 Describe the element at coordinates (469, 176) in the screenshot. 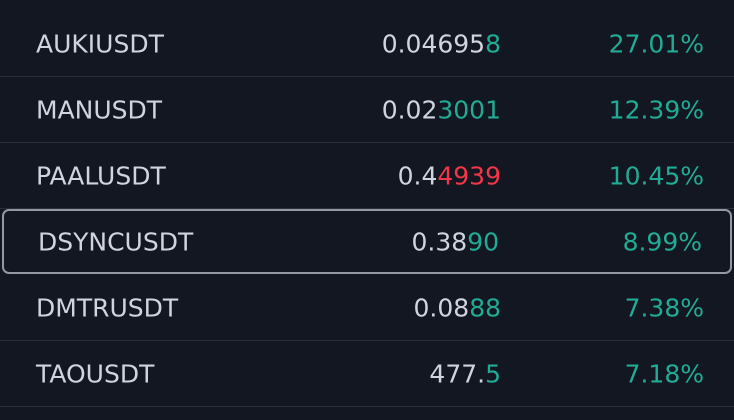

I see `price-changed: 4939` at that location.